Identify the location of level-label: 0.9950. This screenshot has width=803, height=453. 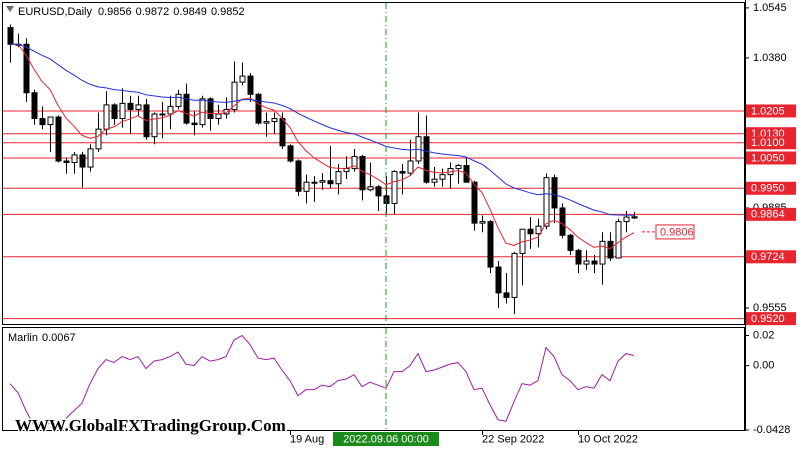
(768, 189).